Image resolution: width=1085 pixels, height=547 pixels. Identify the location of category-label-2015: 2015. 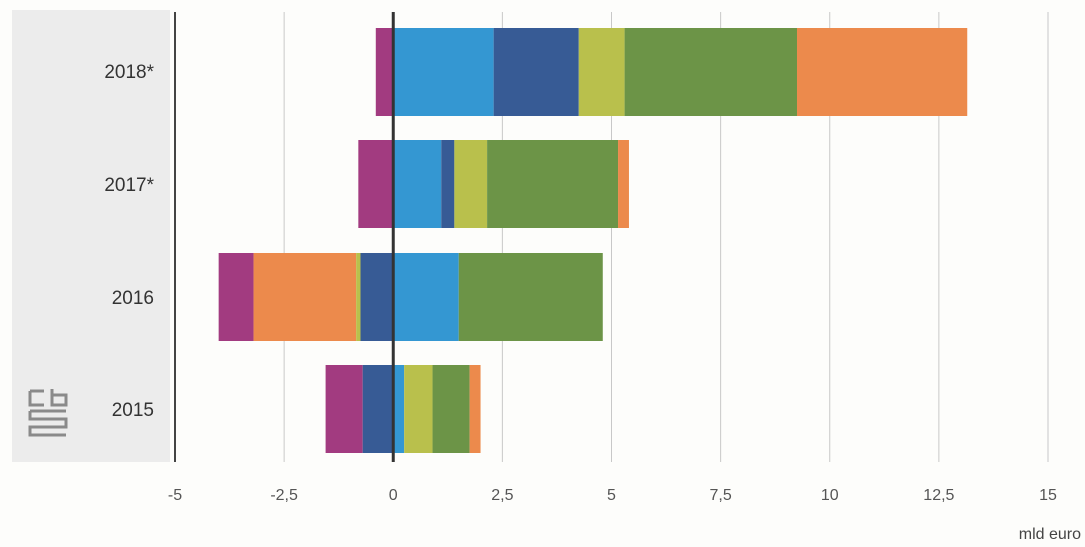
(132, 410).